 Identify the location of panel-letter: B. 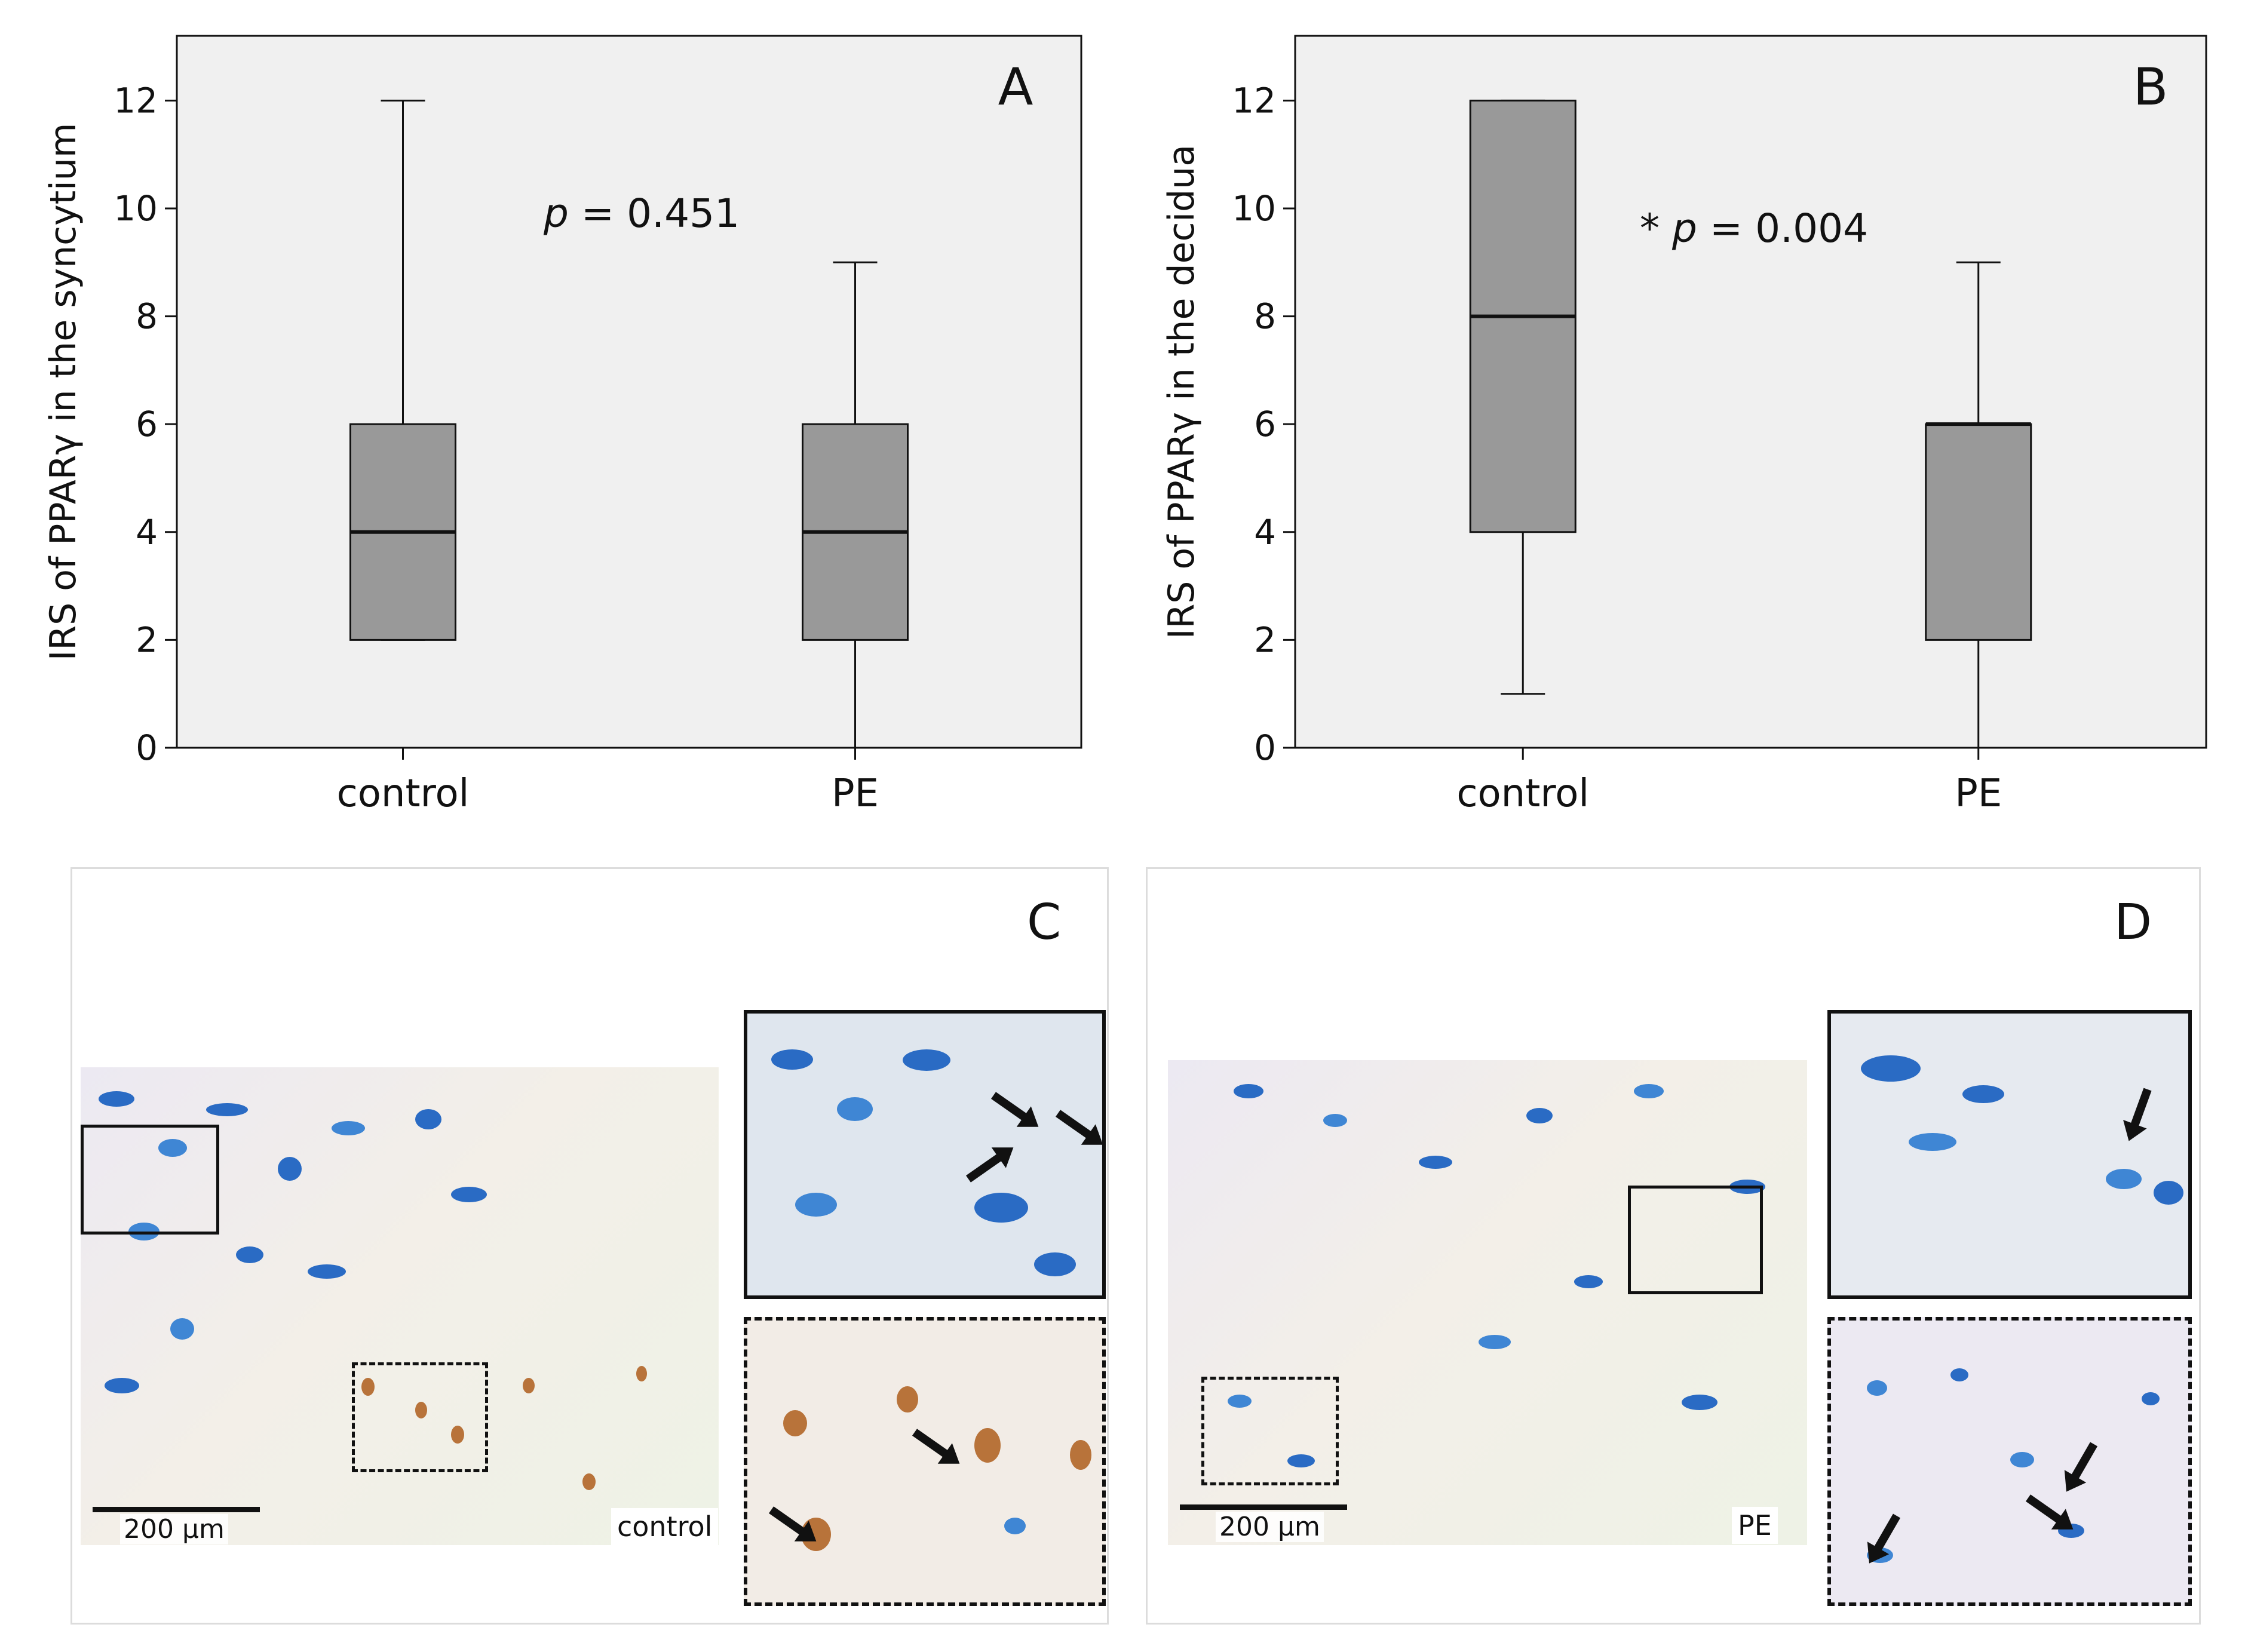
(2151, 87).